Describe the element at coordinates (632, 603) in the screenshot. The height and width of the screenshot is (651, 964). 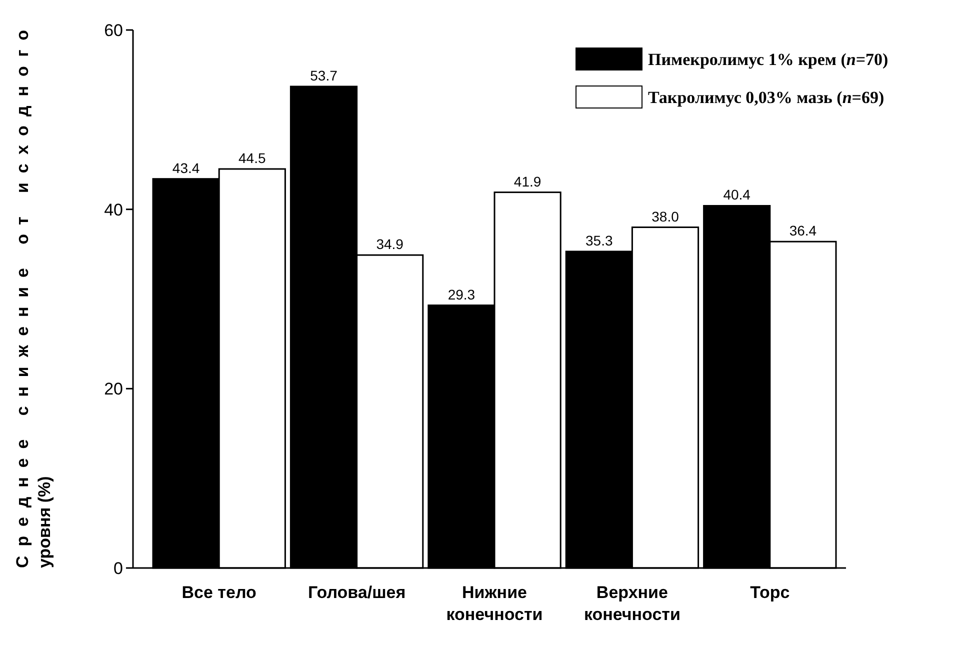
I see `x-tick-label: Верхние конечности` at that location.